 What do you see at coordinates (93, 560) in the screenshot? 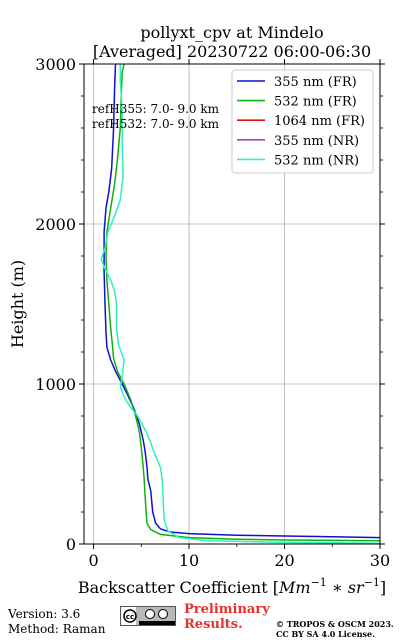
I see `x-tick-label: 0` at bounding box center [93, 560].